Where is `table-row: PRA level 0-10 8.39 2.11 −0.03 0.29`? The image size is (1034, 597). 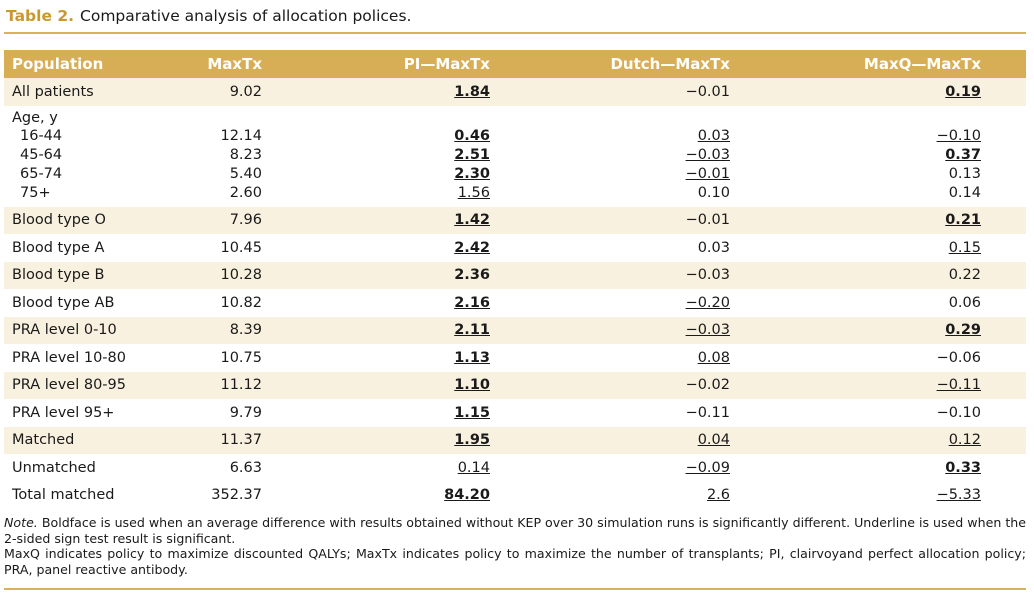 table-row: PRA level 0-10 8.39 2.11 −0.03 0.29 is located at coordinates (515, 330).